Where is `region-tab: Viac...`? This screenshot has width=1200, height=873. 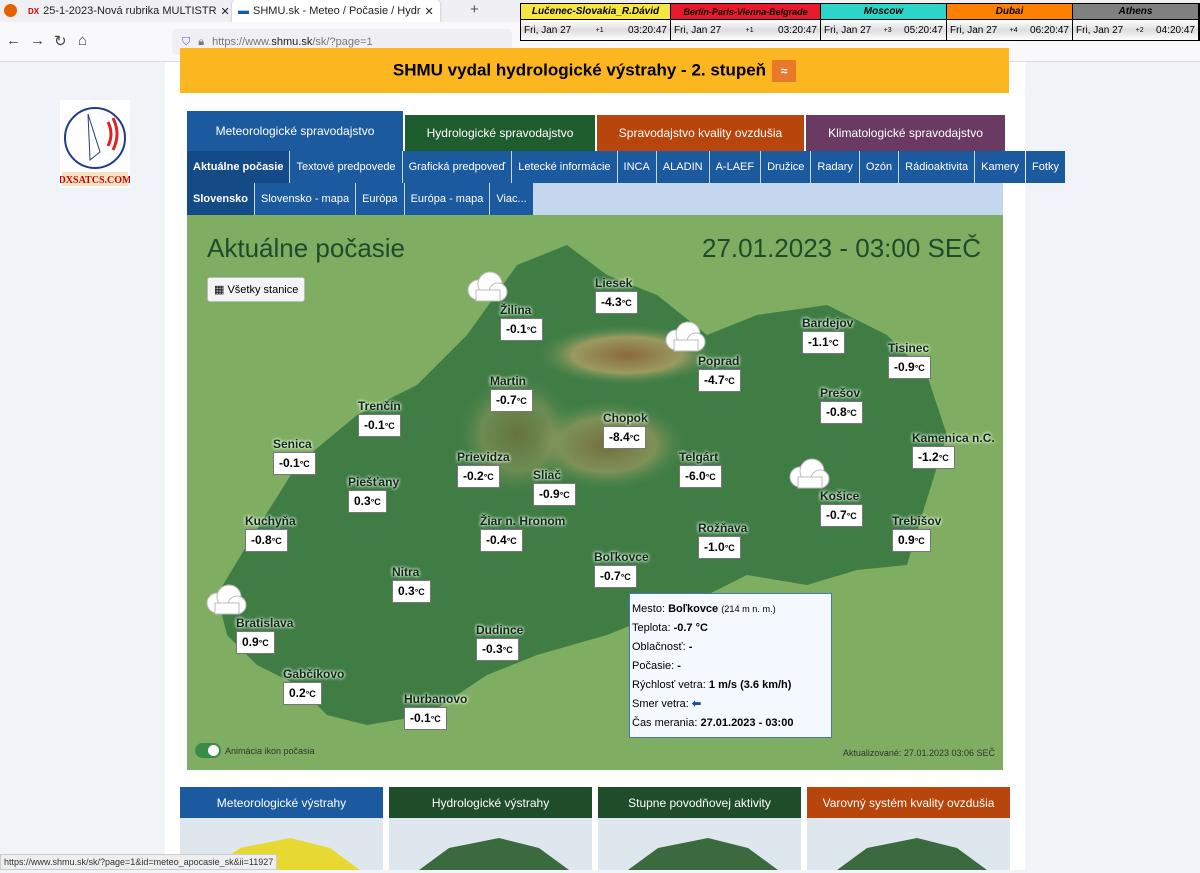
region-tab: Viac... is located at coordinates (511, 199).